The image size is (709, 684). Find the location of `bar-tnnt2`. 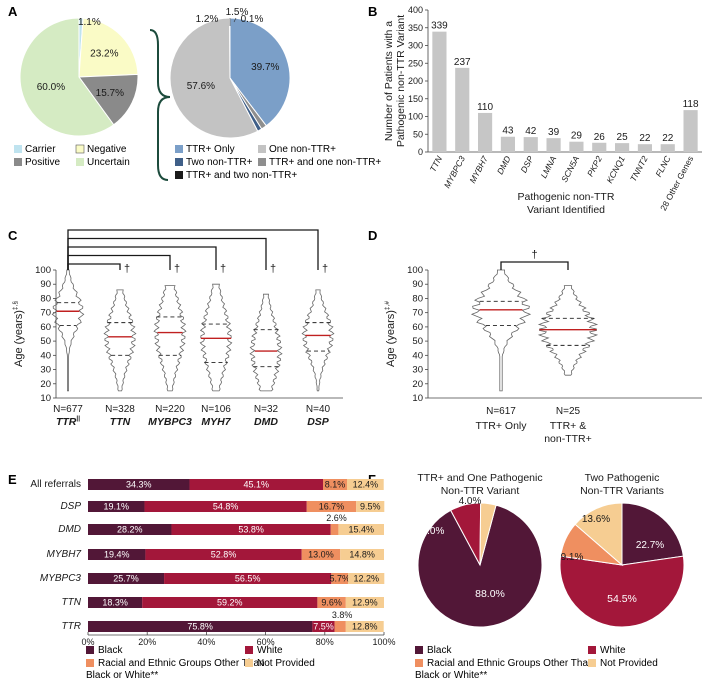

bar-tnnt2 is located at coordinates (644, 148).